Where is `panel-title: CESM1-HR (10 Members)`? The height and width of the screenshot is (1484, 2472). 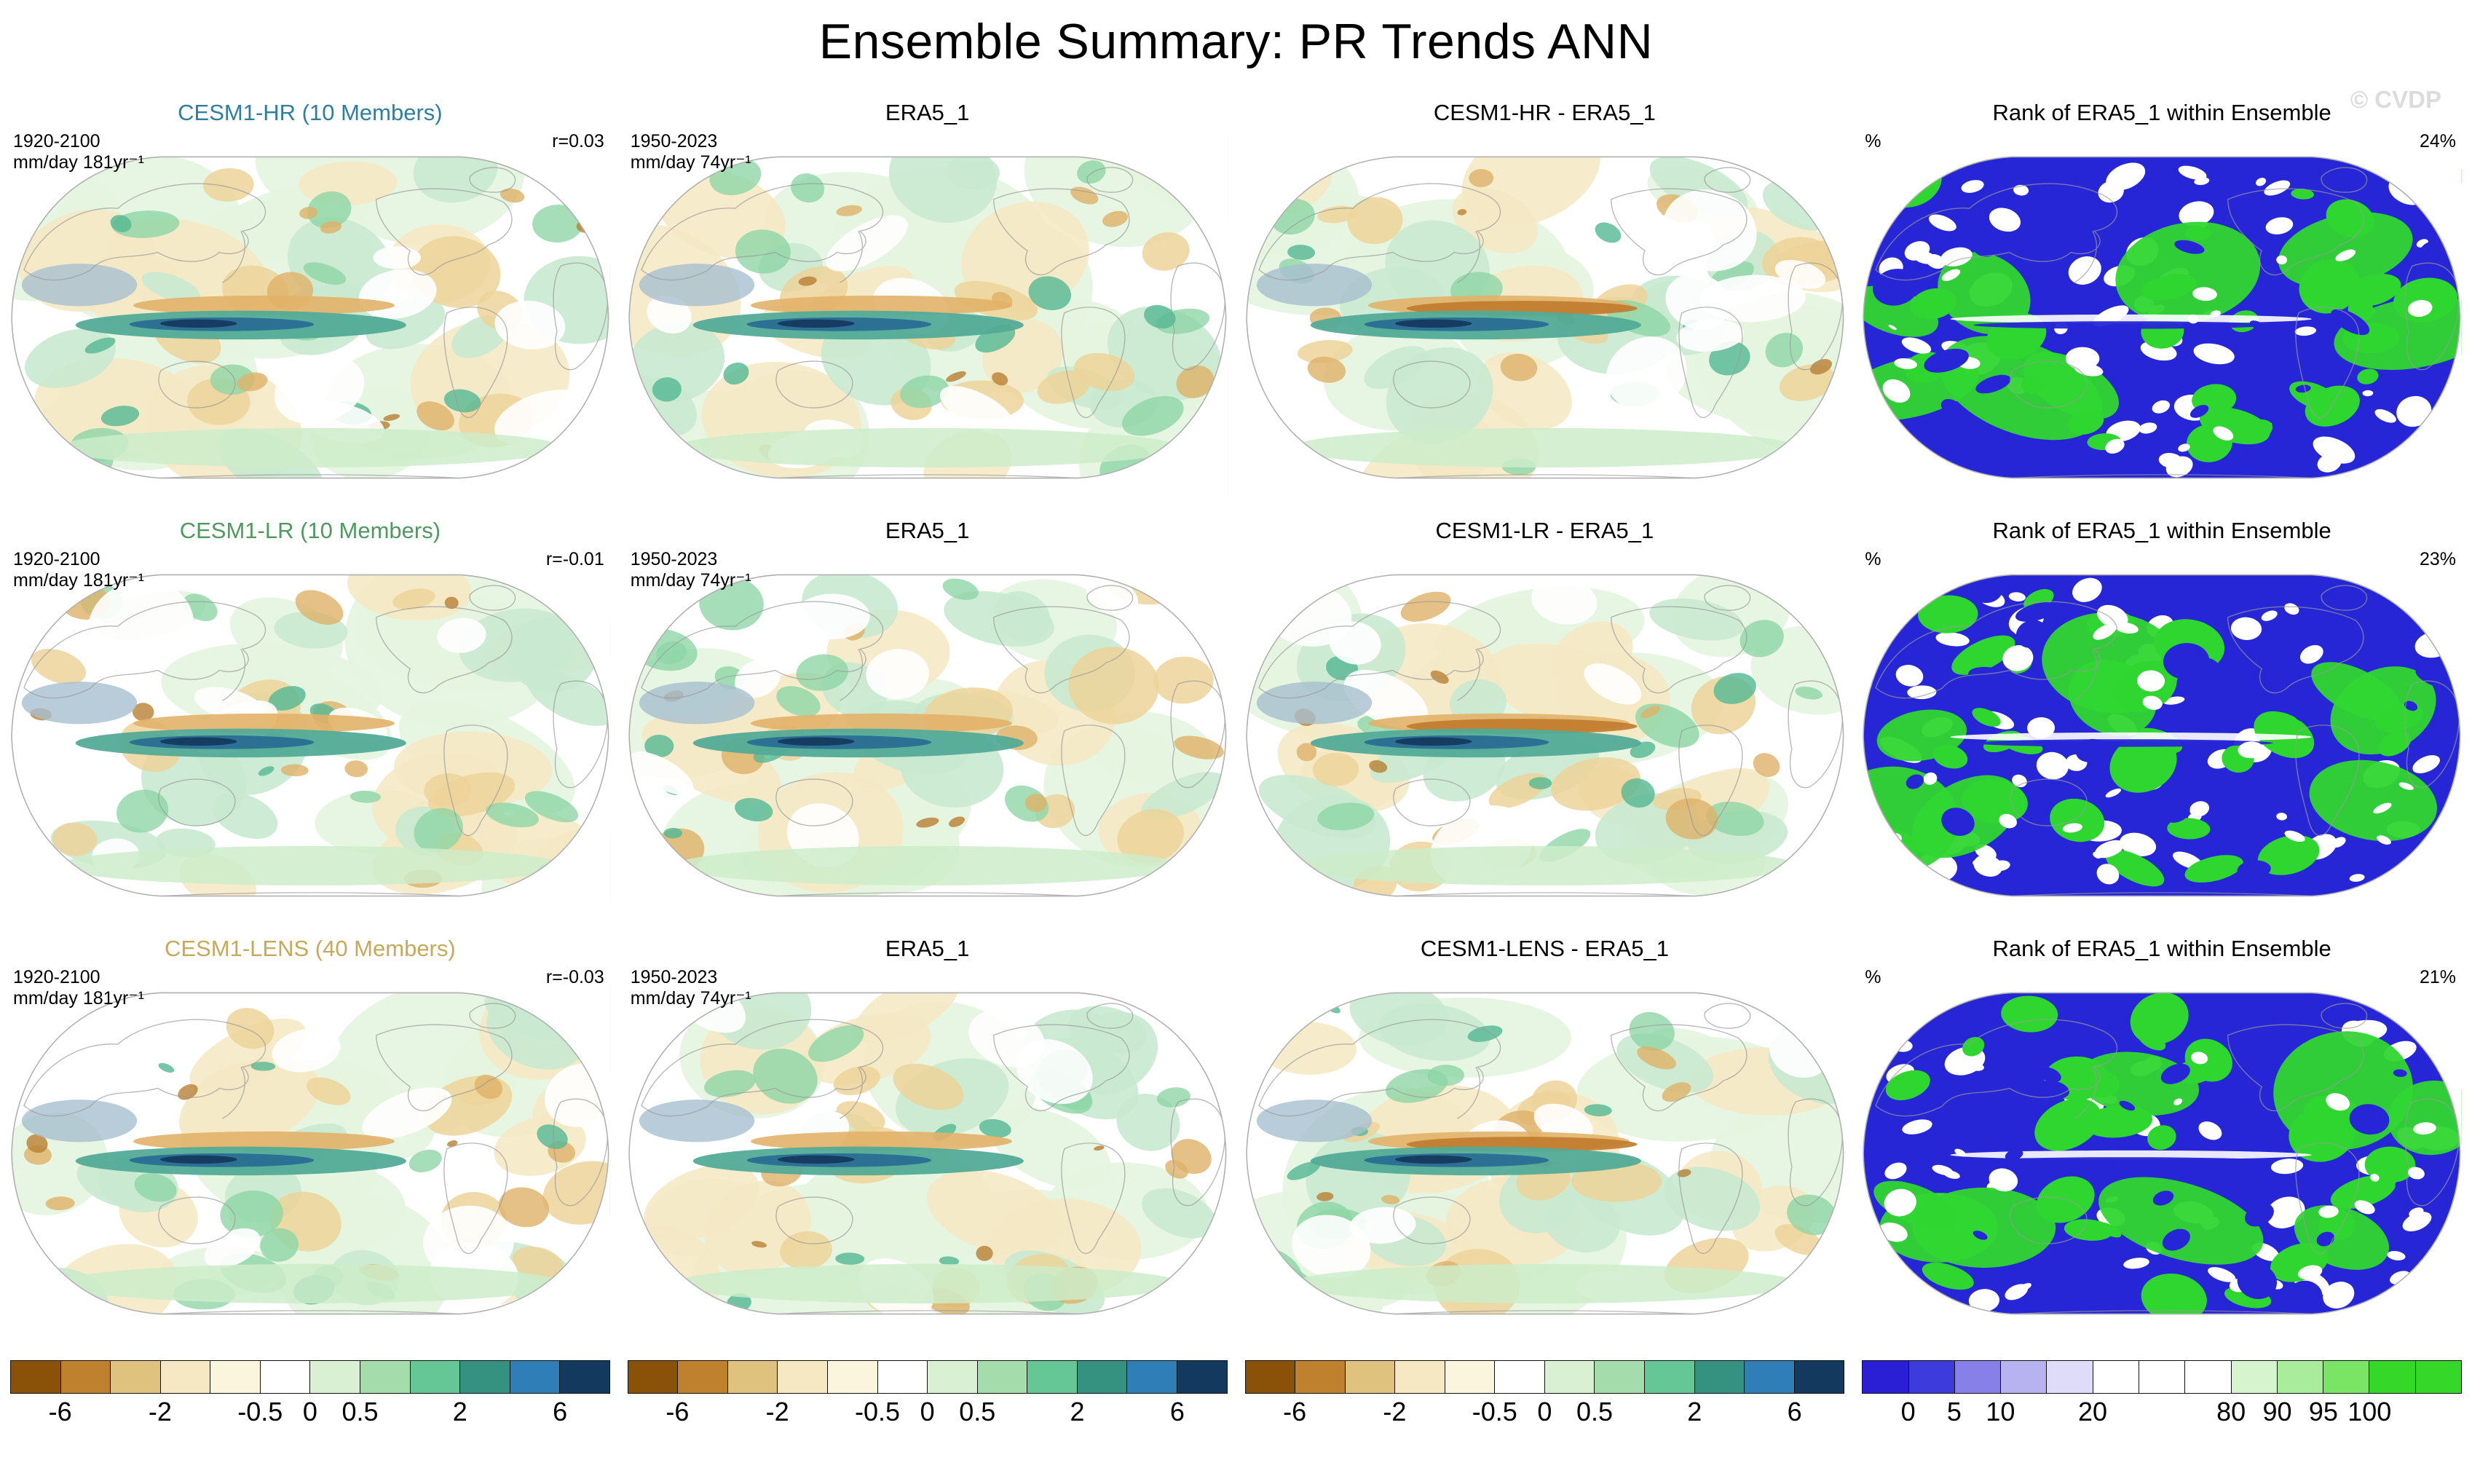
panel-title: CESM1-HR (10 Members) is located at coordinates (310, 112).